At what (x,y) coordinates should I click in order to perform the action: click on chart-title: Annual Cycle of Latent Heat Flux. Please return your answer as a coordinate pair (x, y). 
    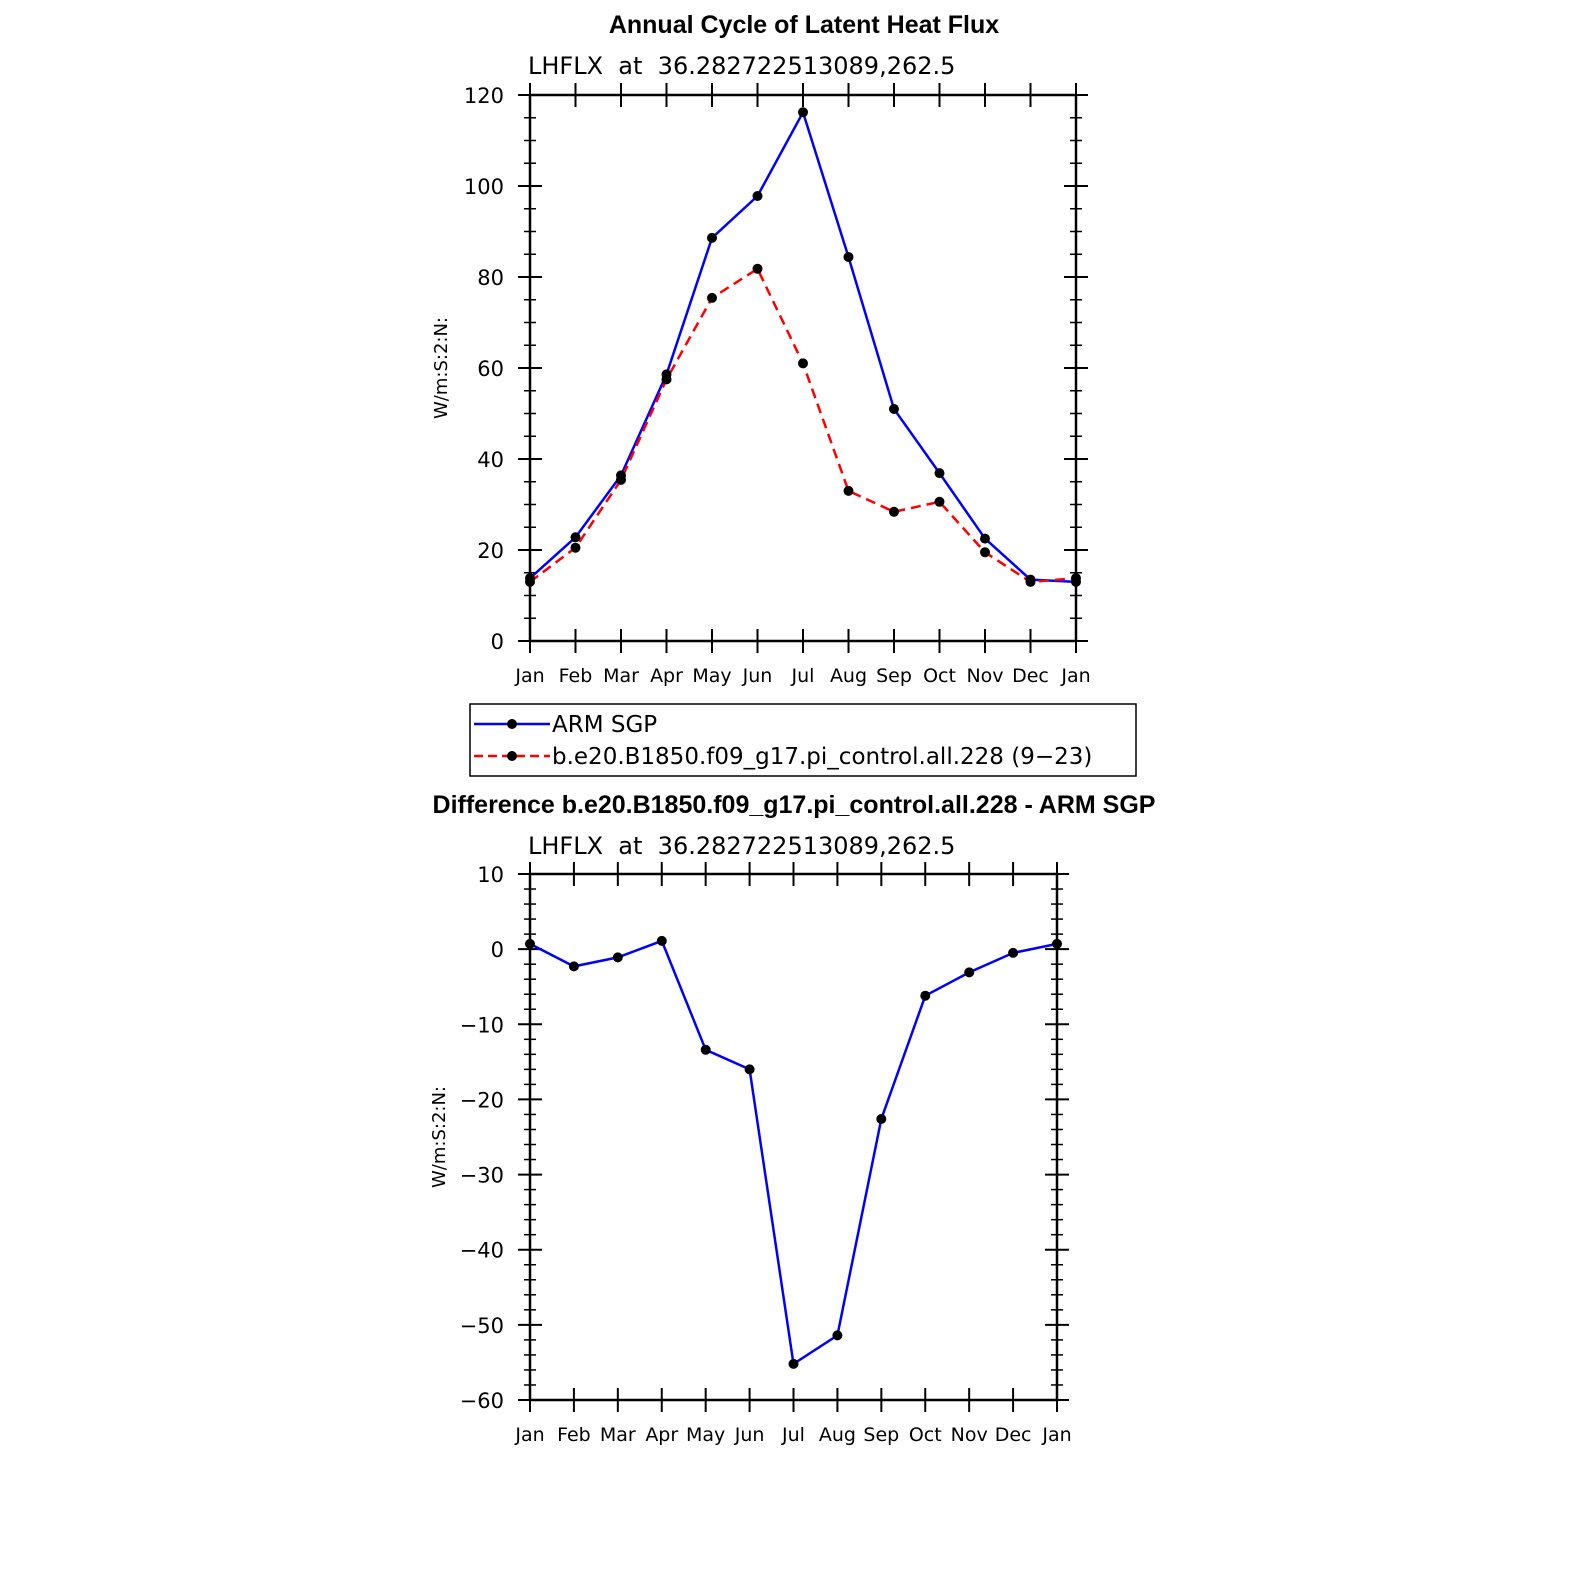
    Looking at the image, I should click on (804, 25).